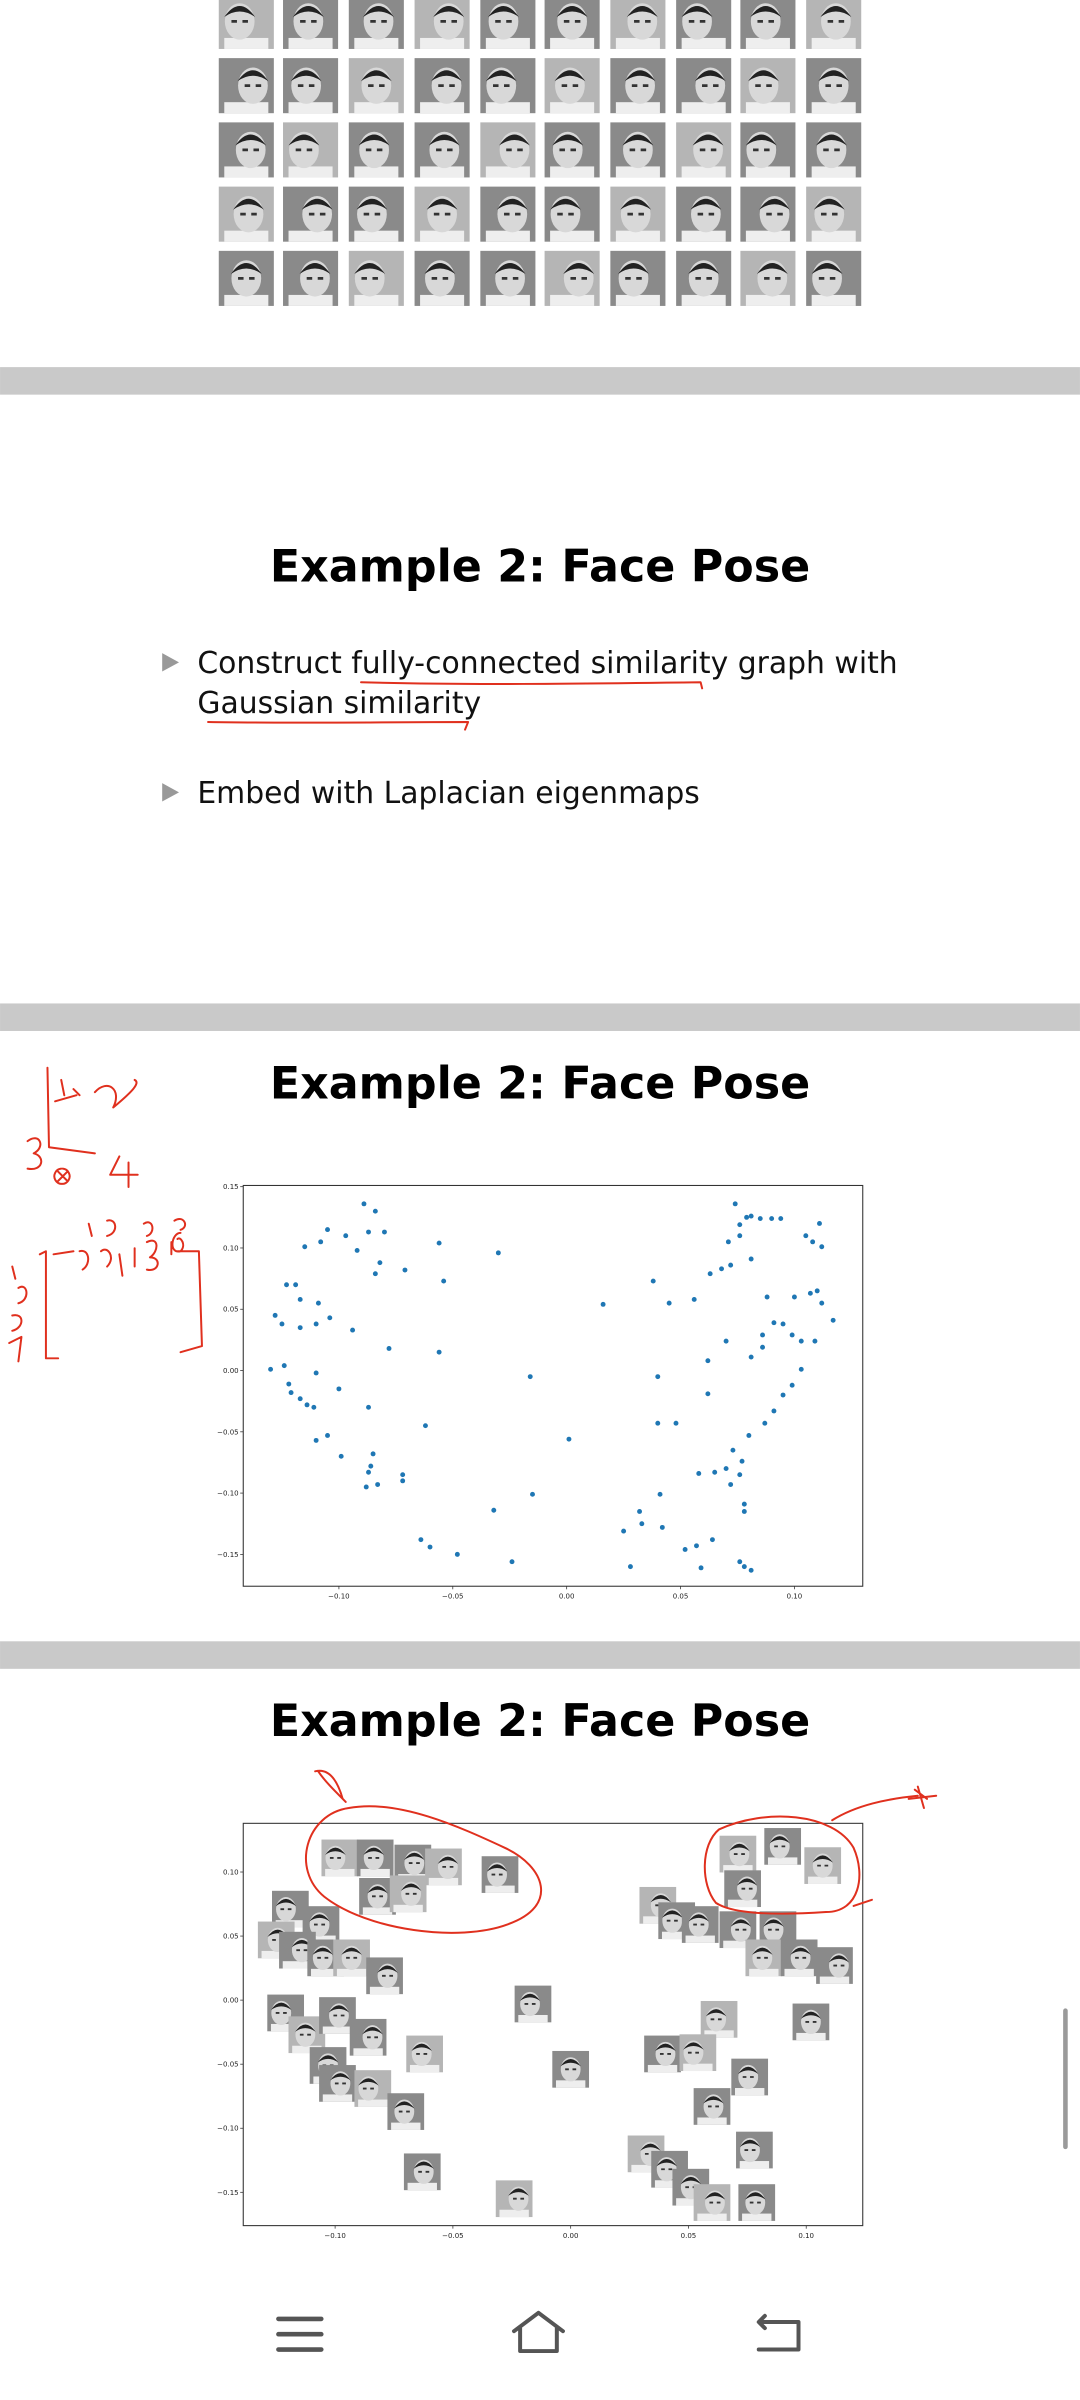 Image resolution: width=1080 pixels, height=2400 pixels. I want to click on x-tick-label: 0.10, so click(806, 2235).